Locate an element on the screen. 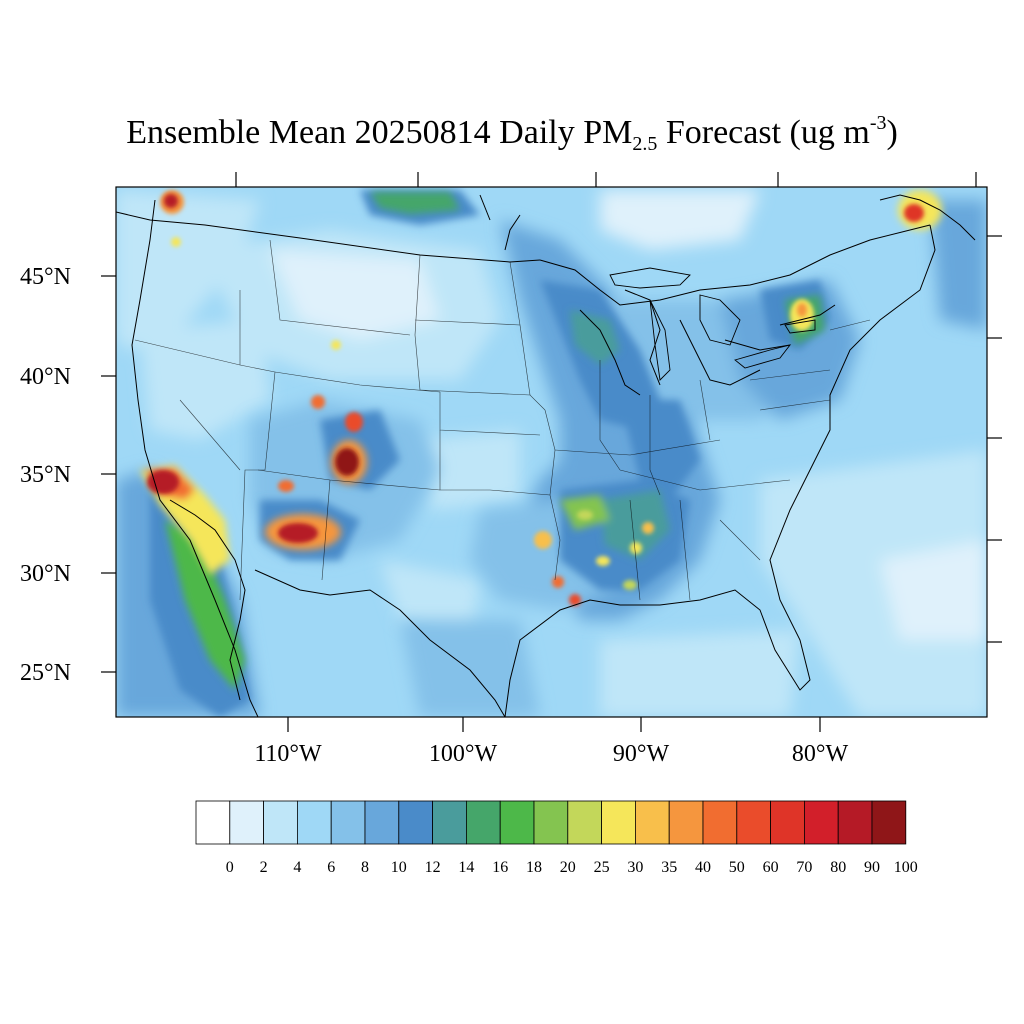 The width and height of the screenshot is (1024, 1024). colorbar-label: 2 is located at coordinates (264, 867).